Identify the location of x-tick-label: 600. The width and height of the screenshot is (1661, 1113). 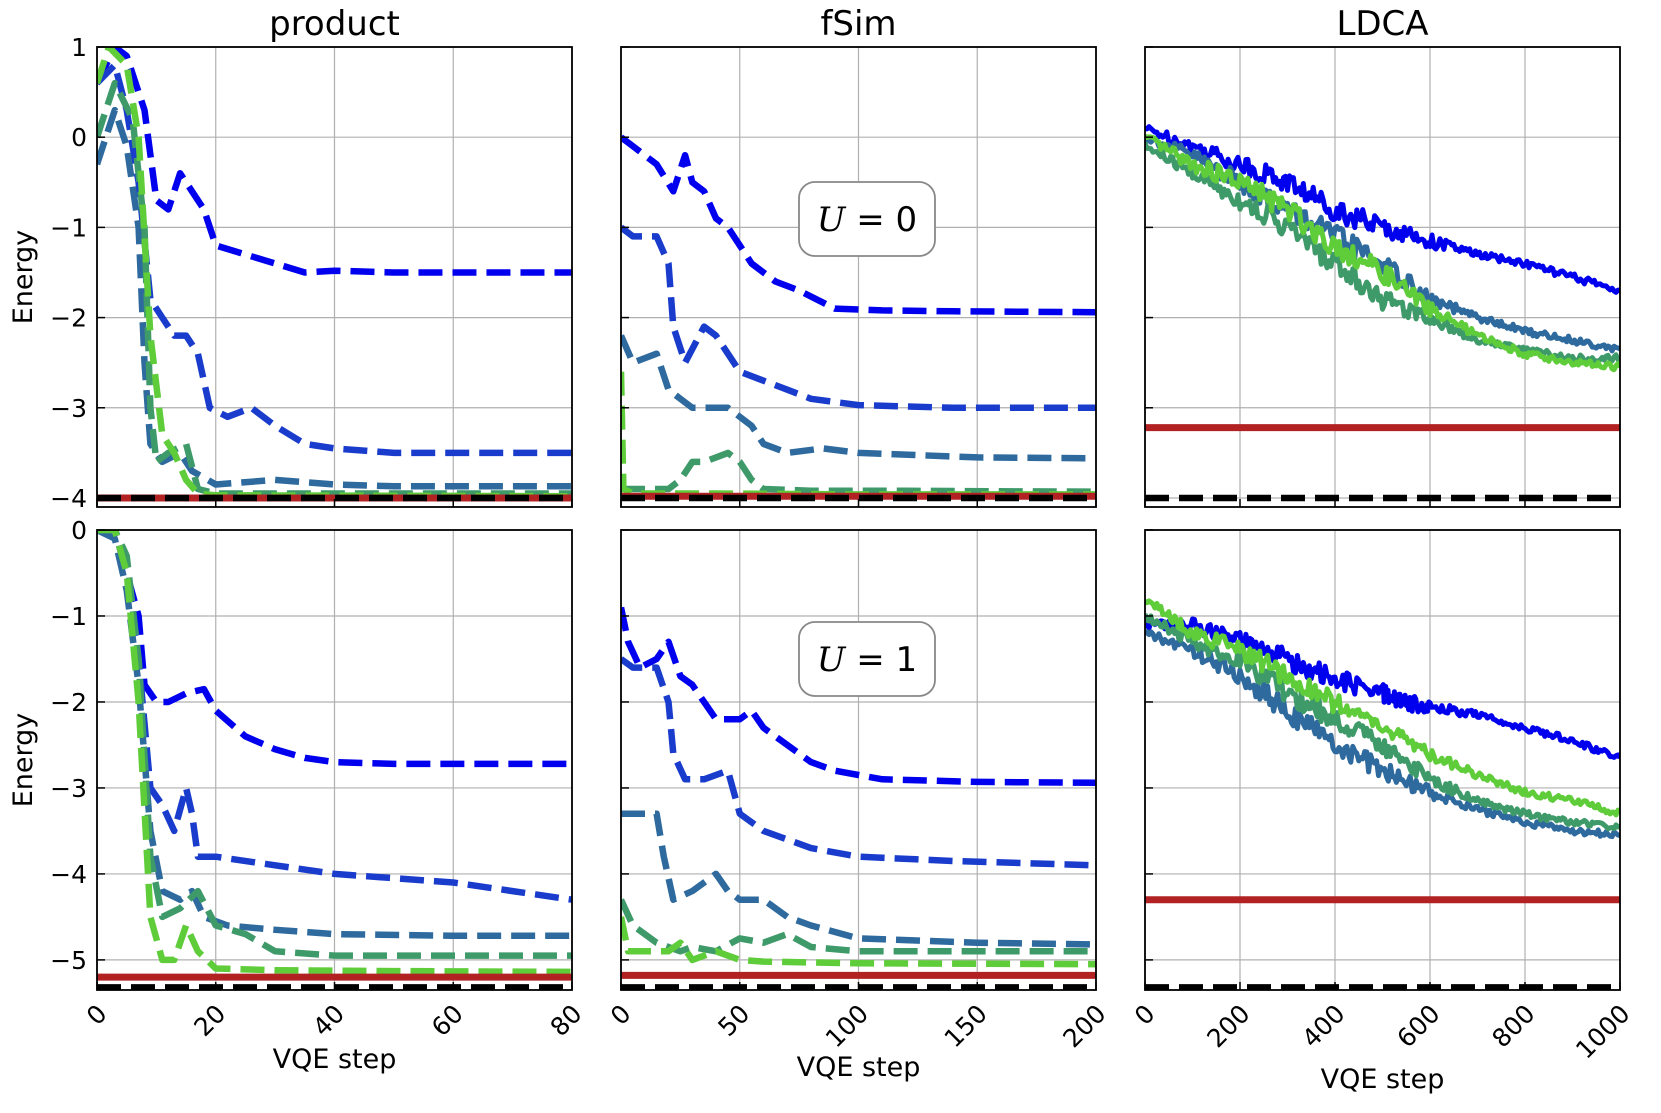
(1418, 1026).